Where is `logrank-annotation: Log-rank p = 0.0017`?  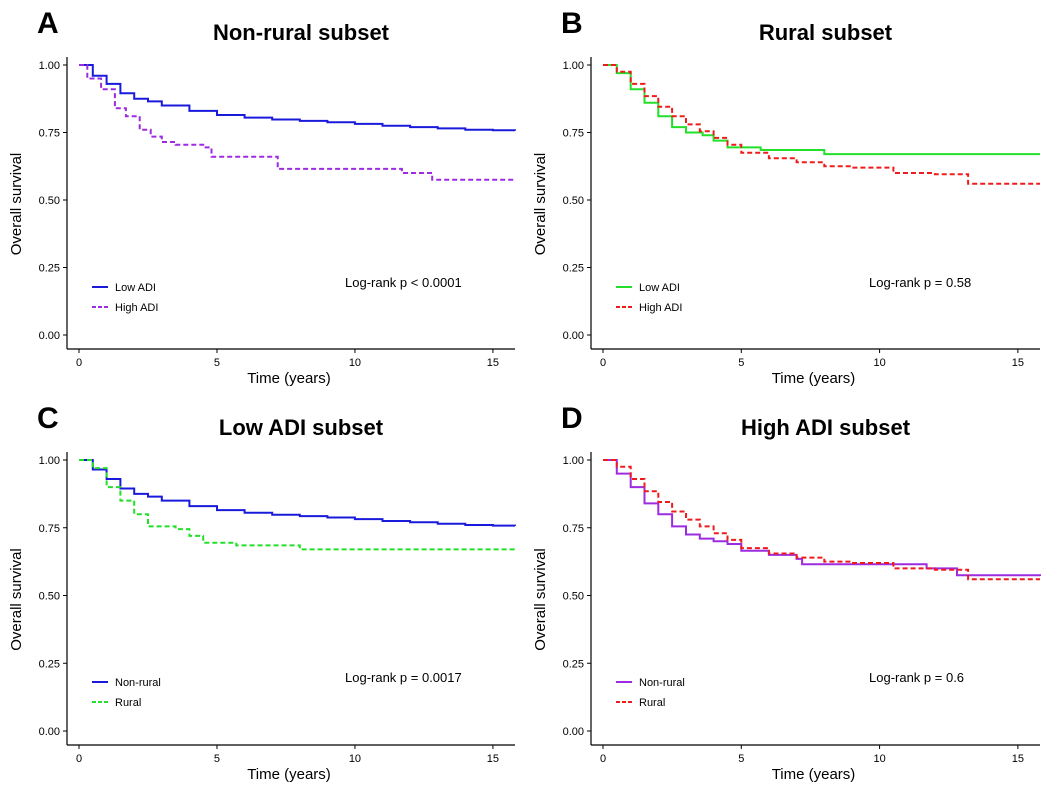 logrank-annotation: Log-rank p = 0.0017 is located at coordinates (403, 677).